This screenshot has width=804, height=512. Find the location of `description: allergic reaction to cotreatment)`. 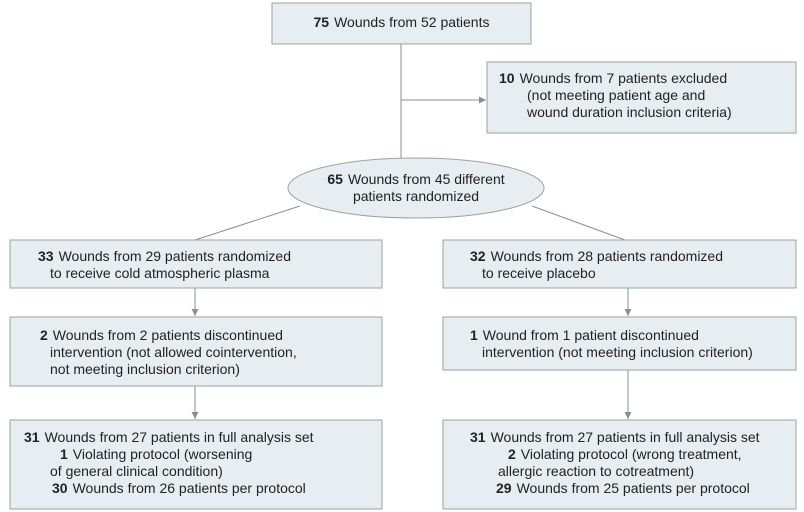

description: allergic reaction to cotreatment) is located at coordinates (596, 471).